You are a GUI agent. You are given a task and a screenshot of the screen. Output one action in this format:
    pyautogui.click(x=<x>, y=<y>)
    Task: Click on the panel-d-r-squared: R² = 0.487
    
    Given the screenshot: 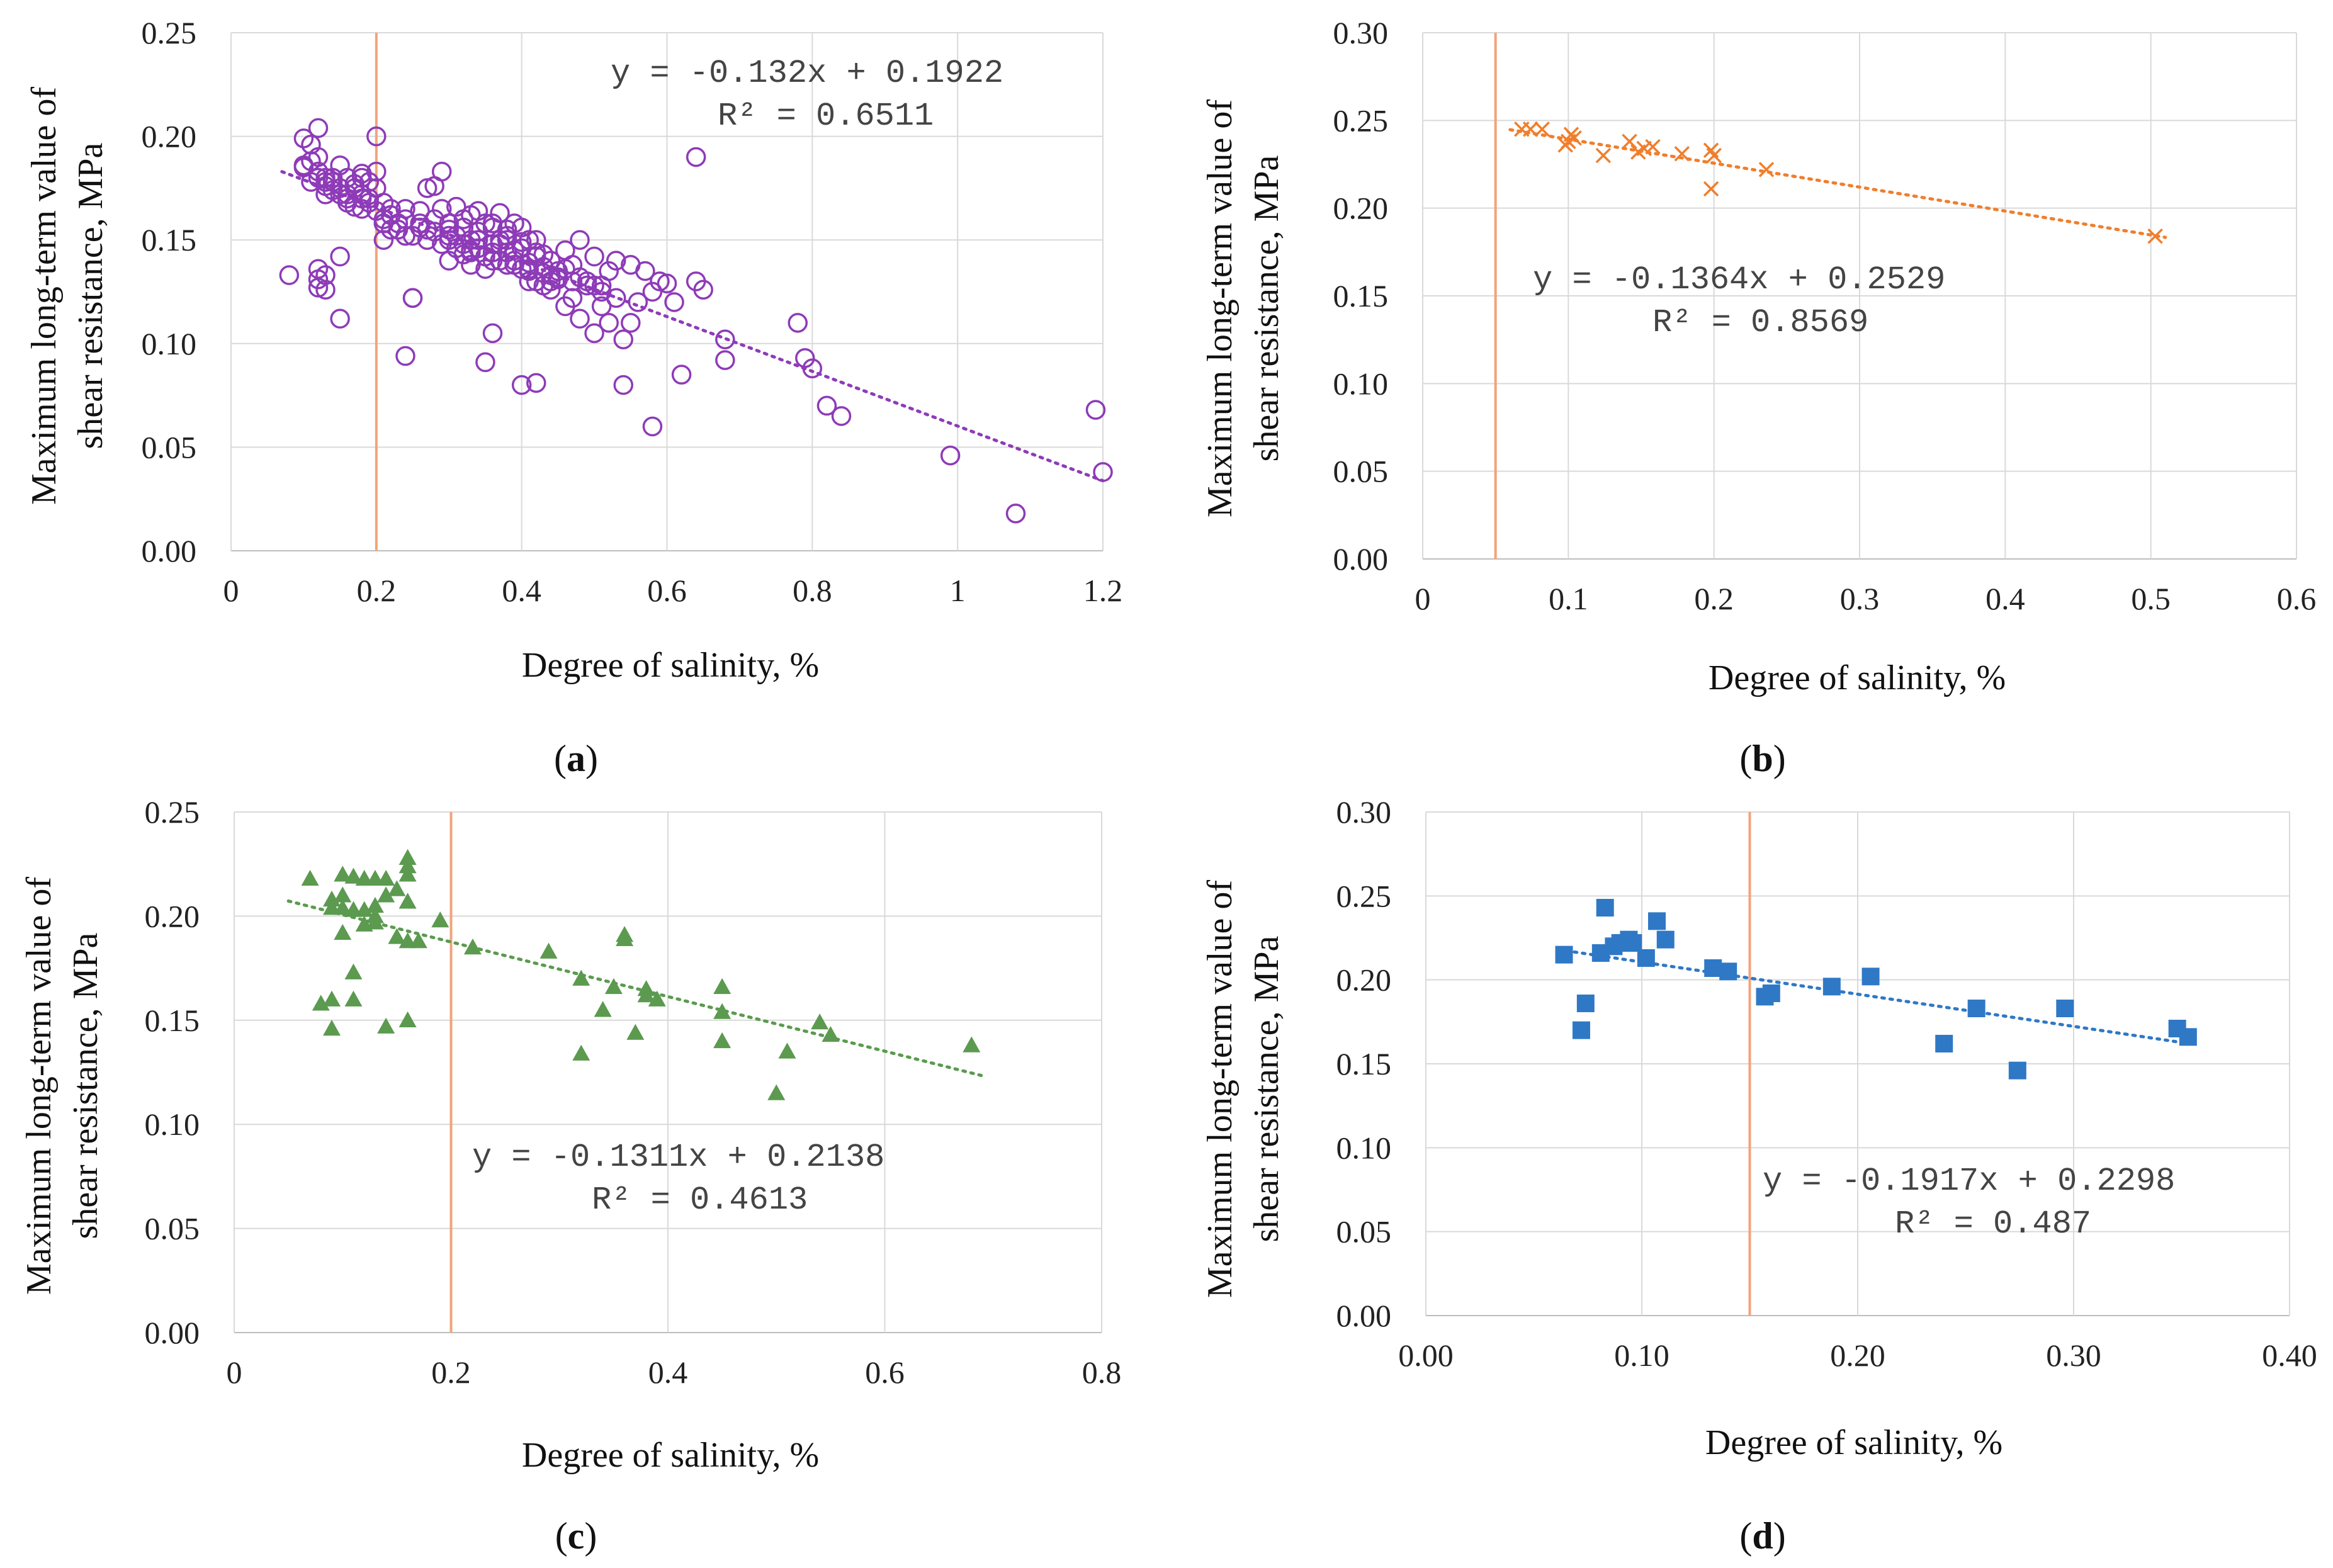 What is the action you would take?
    pyautogui.click(x=1993, y=1224)
    